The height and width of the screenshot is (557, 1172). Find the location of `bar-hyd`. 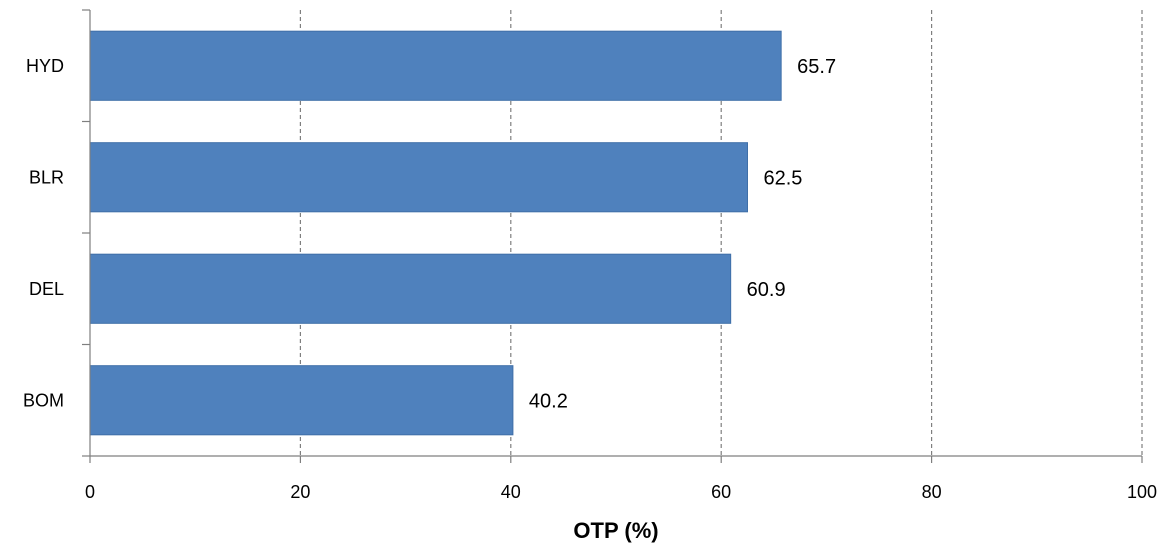

bar-hyd is located at coordinates (435, 65).